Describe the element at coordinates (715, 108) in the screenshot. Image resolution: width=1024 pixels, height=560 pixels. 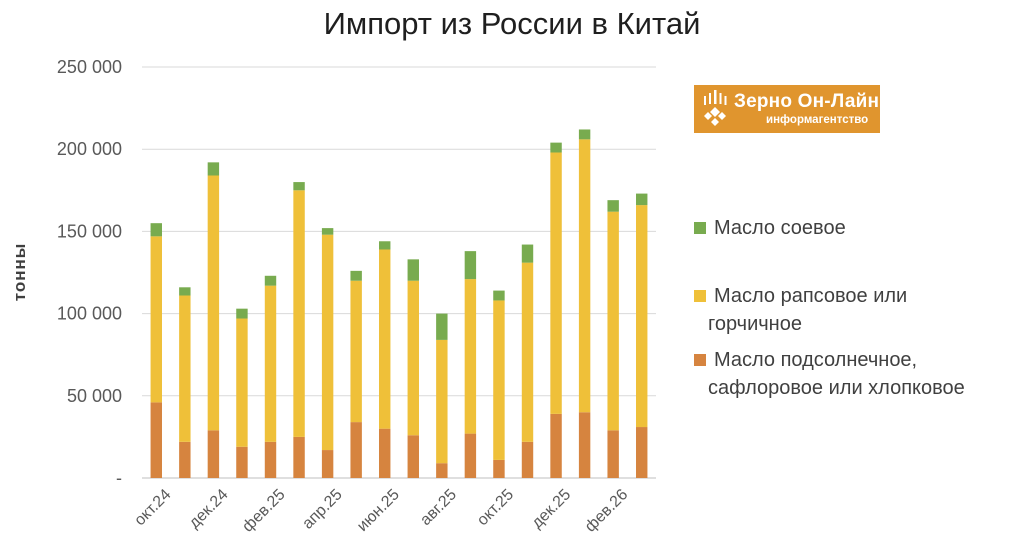
I see `logo-grain-icon` at that location.